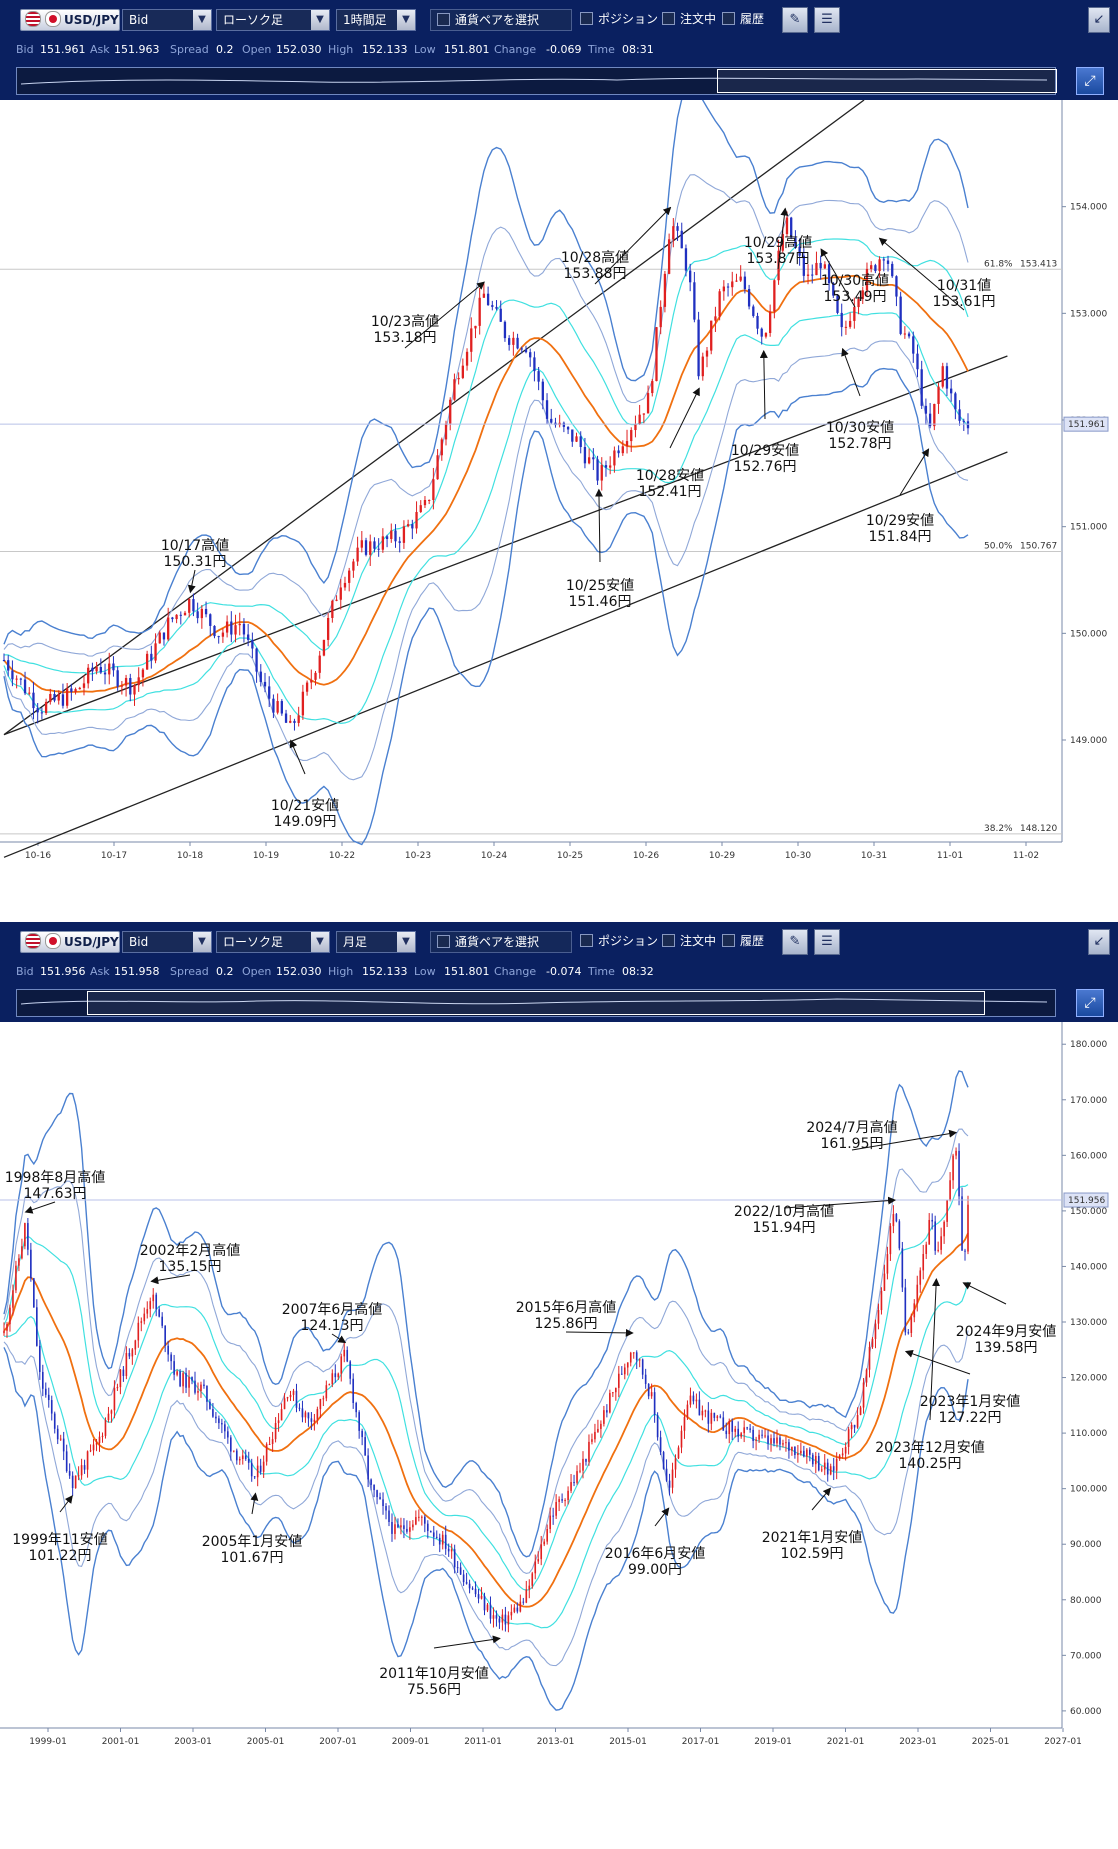  What do you see at coordinates (266, 856) in the screenshot?
I see `x-tick-label: 10-19` at bounding box center [266, 856].